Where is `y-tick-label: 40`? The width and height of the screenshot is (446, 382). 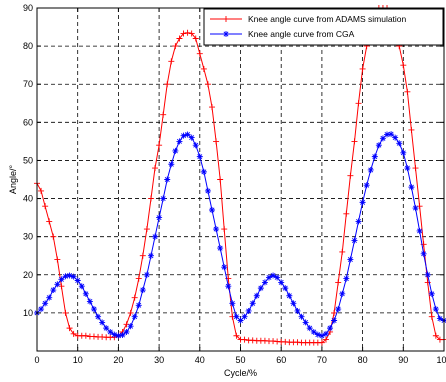 y-tick-label: 40 is located at coordinates (28, 199).